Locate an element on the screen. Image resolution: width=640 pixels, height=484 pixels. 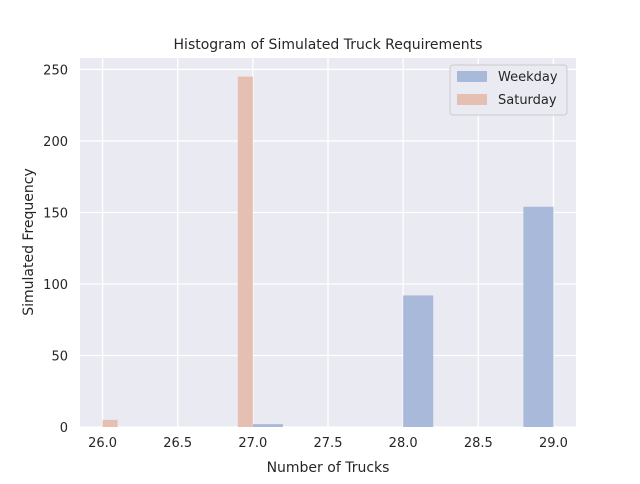
x-tick-label: 27.5 is located at coordinates (328, 443).